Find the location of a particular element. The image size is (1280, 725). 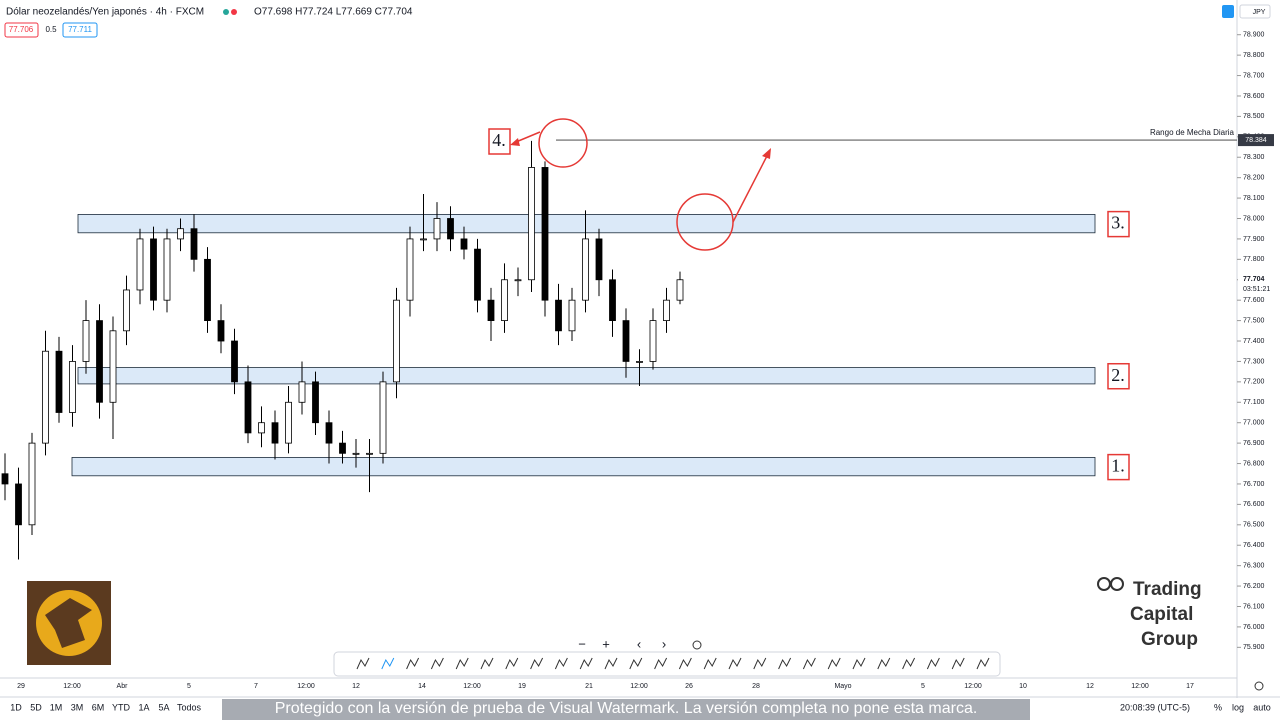

bid: 77.706 is located at coordinates (21, 29).